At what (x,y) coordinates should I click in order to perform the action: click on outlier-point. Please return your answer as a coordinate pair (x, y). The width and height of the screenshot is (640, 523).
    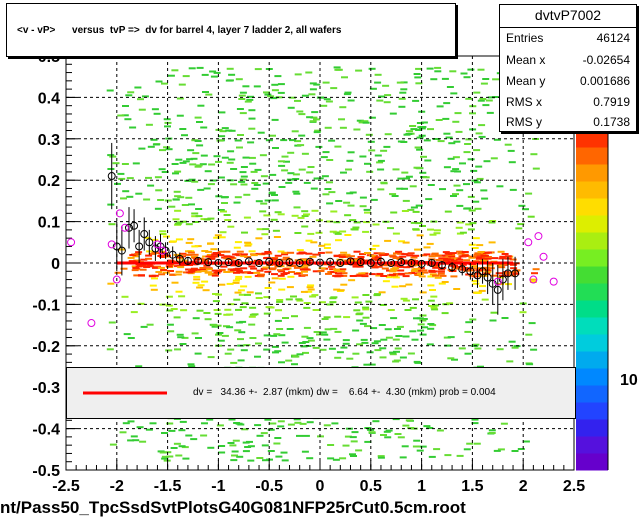
    Looking at the image, I should click on (553, 281).